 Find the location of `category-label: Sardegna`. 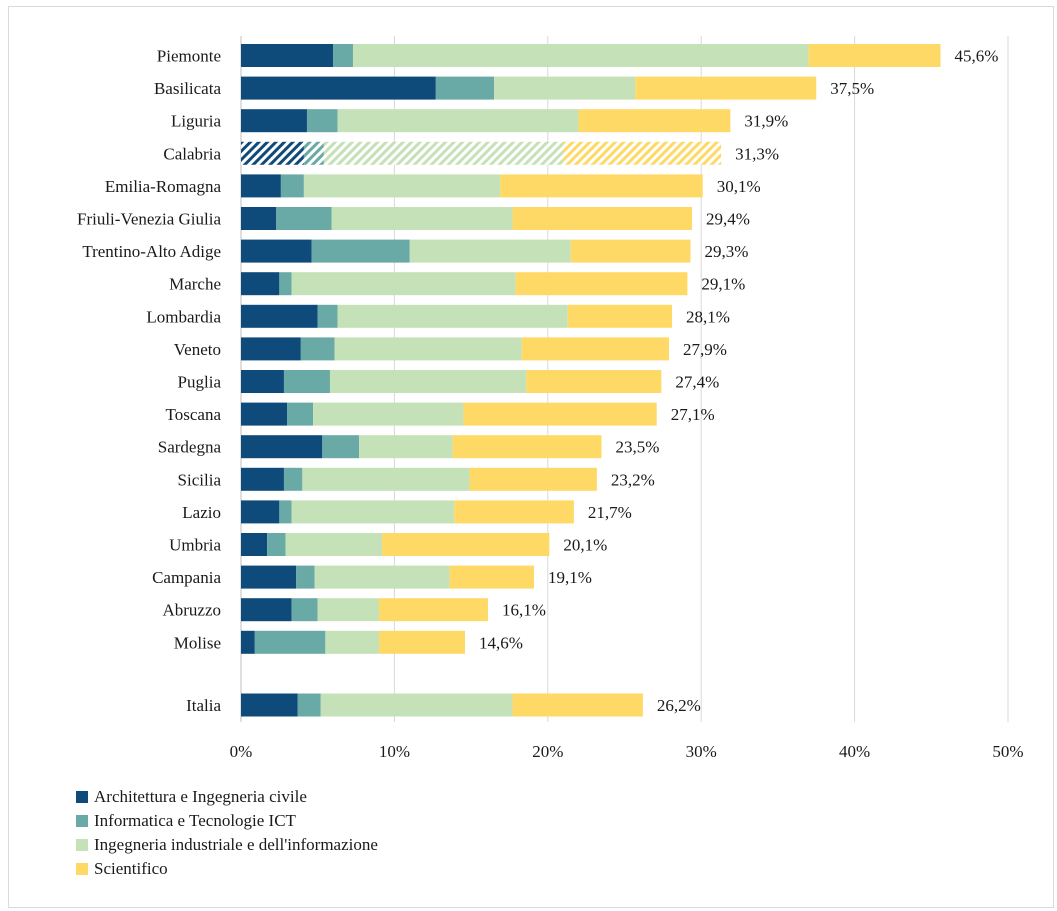

category-label: Sardegna is located at coordinates (190, 447).